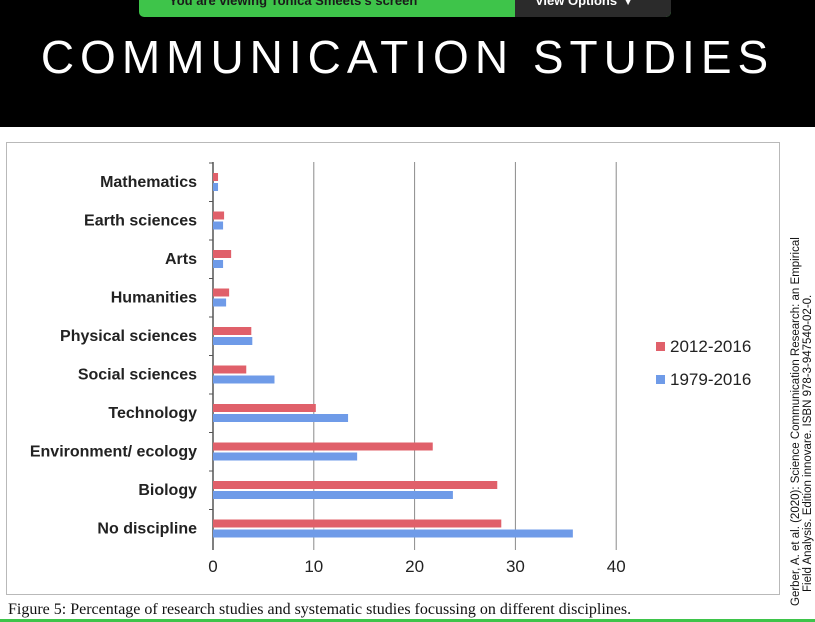 This screenshot has width=815, height=622. I want to click on category-label: Technology, so click(152, 413).